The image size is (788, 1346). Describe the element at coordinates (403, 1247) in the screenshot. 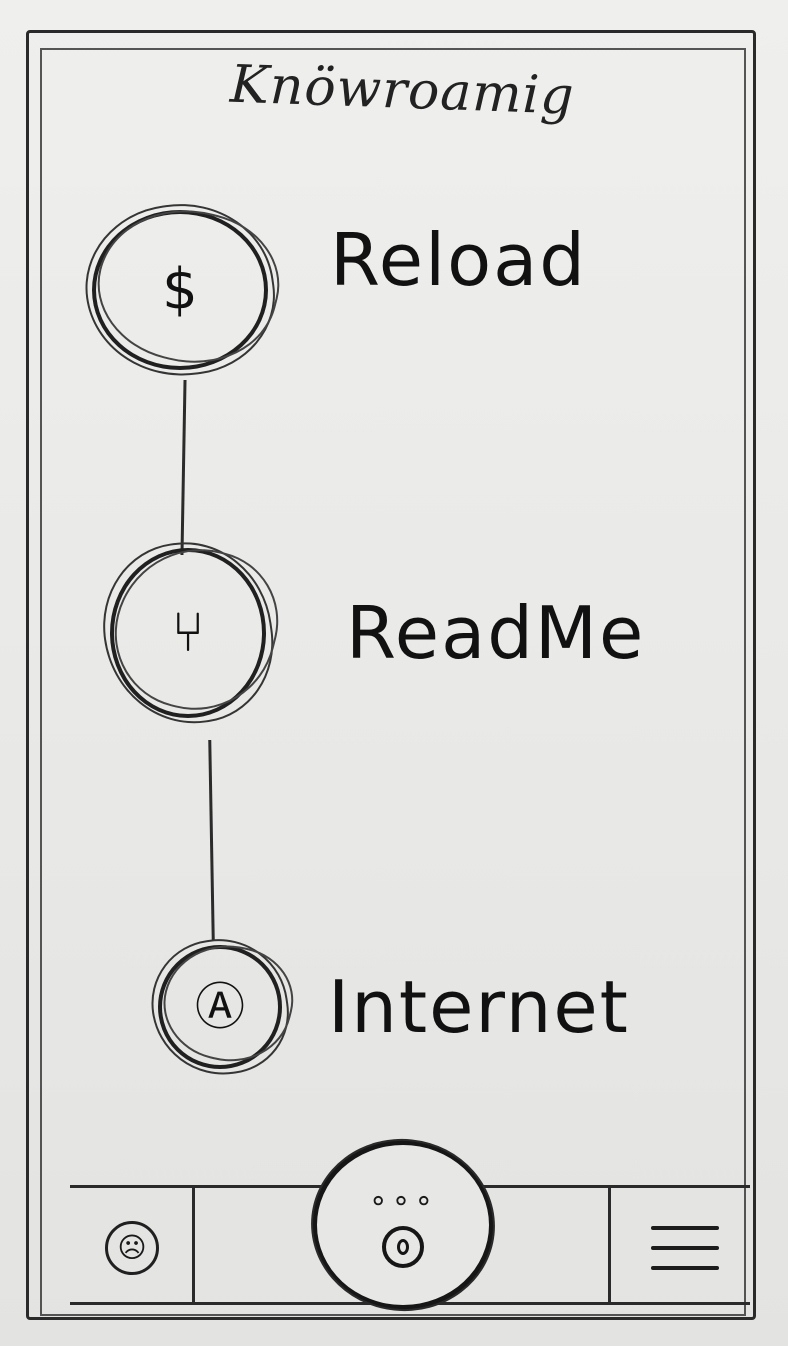

I see `fab-ring-icon` at that location.